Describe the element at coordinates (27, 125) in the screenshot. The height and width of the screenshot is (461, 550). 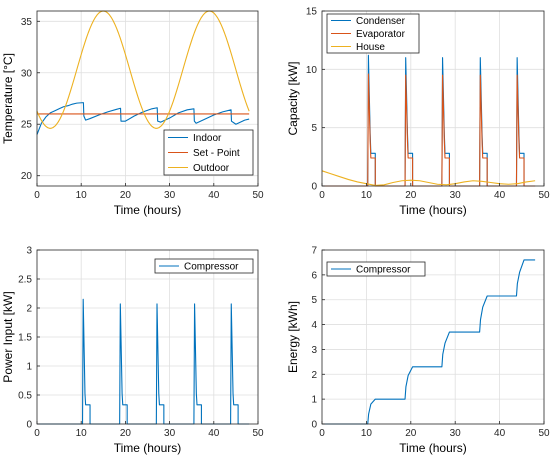
I see `y-tick-label: 25` at that location.